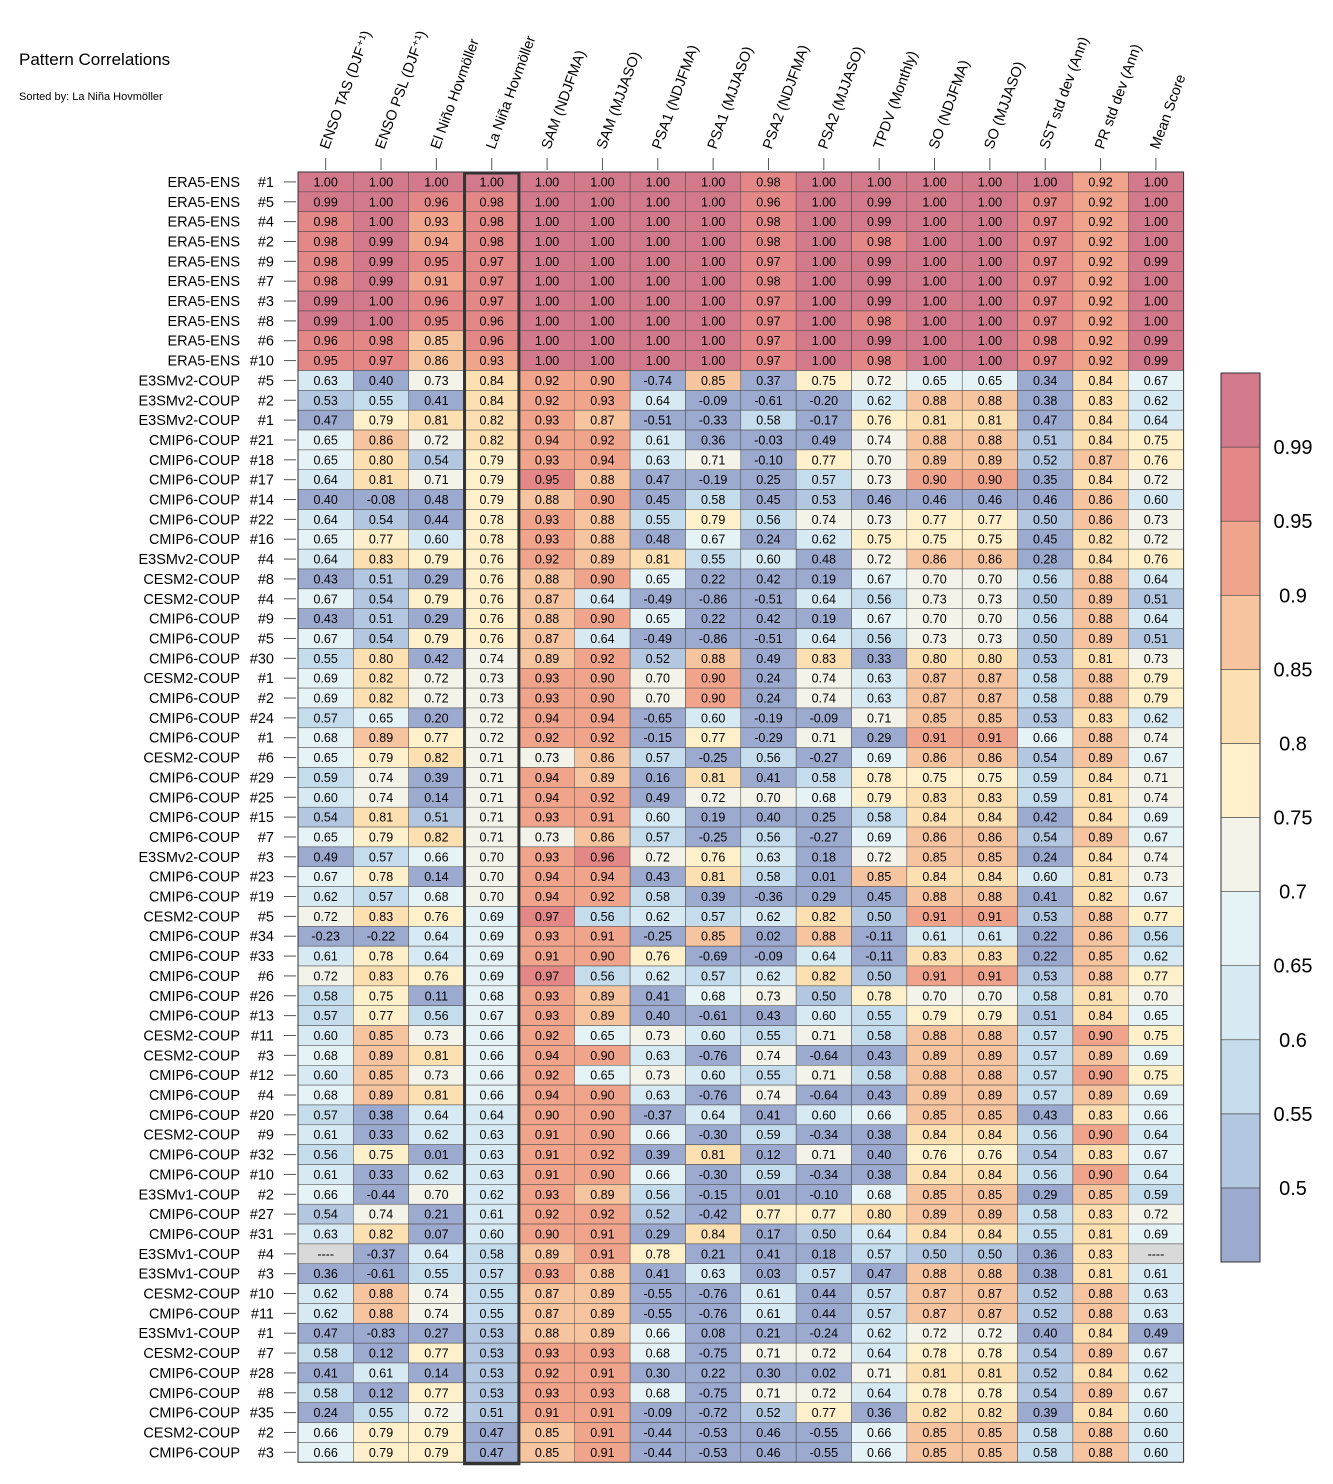 This screenshot has width=1333, height=1484. I want to click on row-label-number: #2, so click(266, 401).